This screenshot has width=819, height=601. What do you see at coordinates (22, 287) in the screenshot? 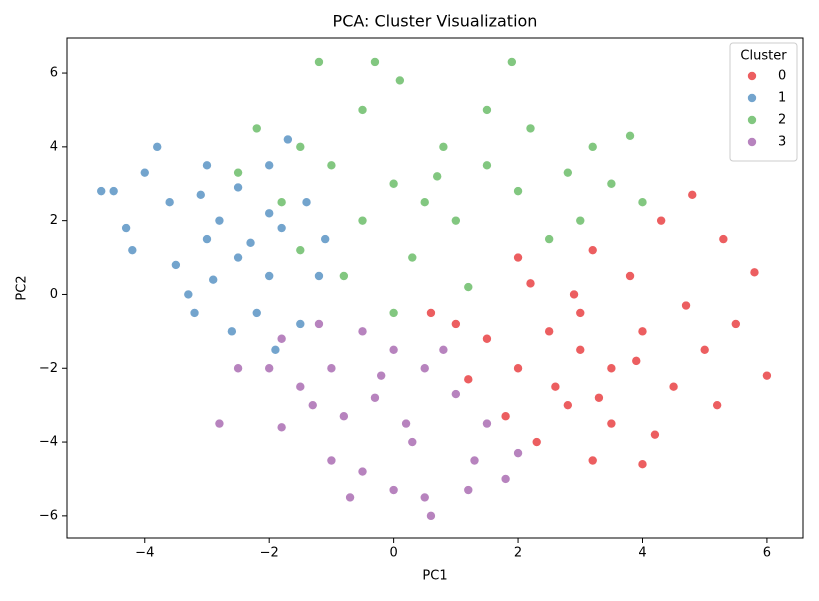
I see `y-axis-label: PC2` at bounding box center [22, 287].